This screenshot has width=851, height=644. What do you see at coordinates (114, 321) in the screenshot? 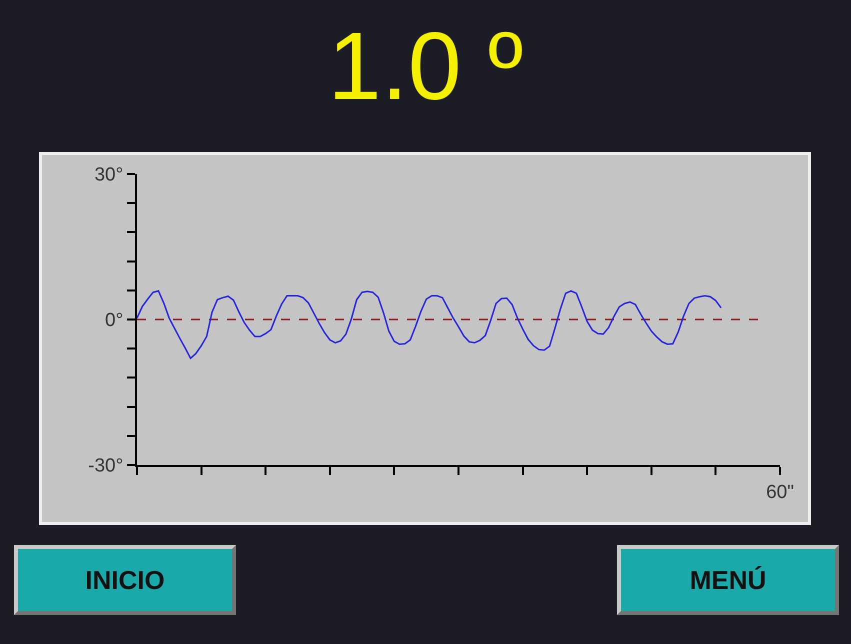
I see `y-tick-label: 0°` at bounding box center [114, 321].